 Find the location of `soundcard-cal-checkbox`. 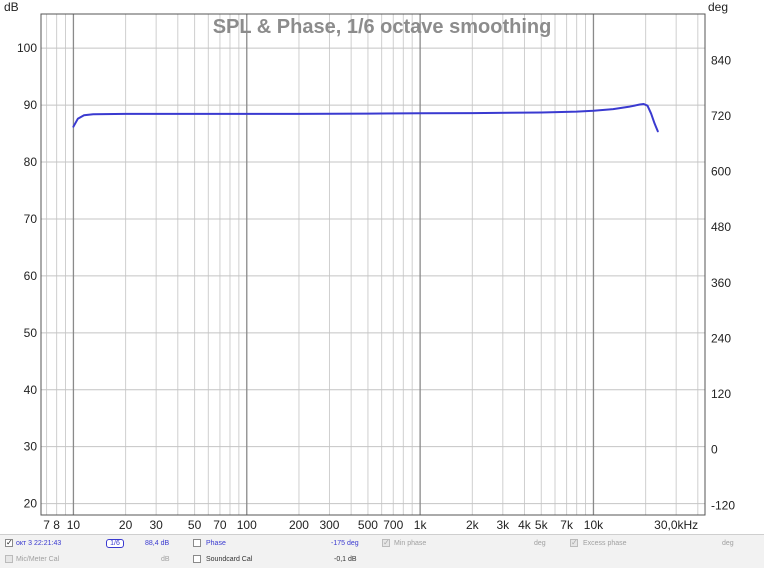

soundcard-cal-checkbox is located at coordinates (197, 559).